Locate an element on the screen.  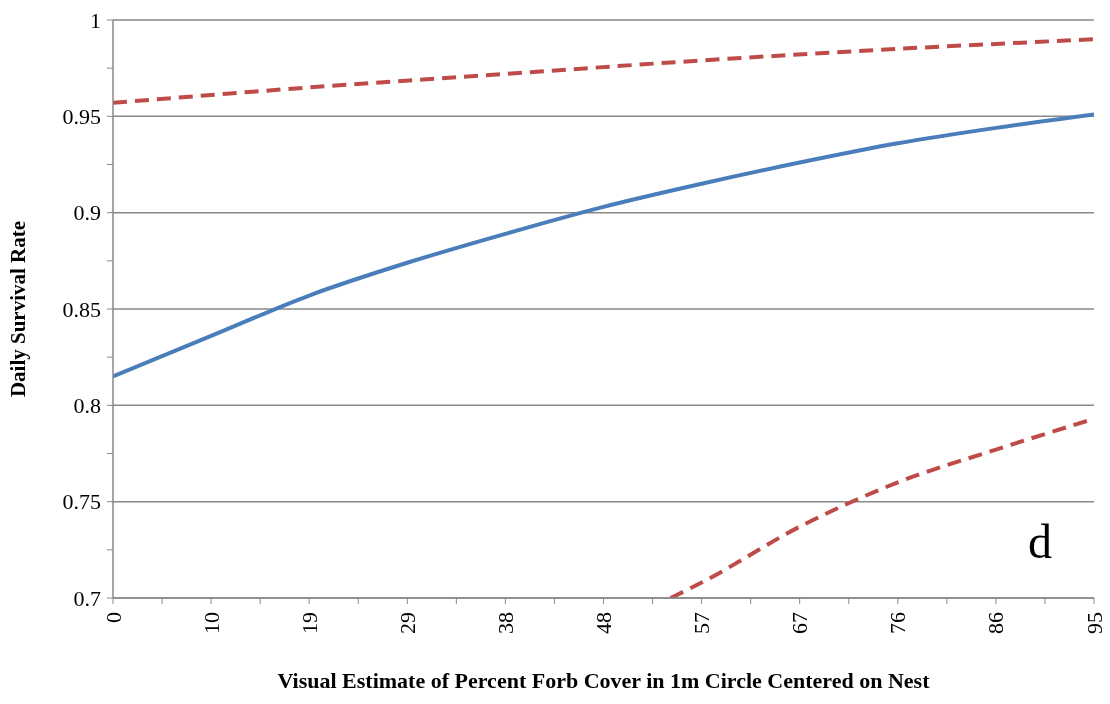
y-tick-label: 0.75 is located at coordinates (81, 502).